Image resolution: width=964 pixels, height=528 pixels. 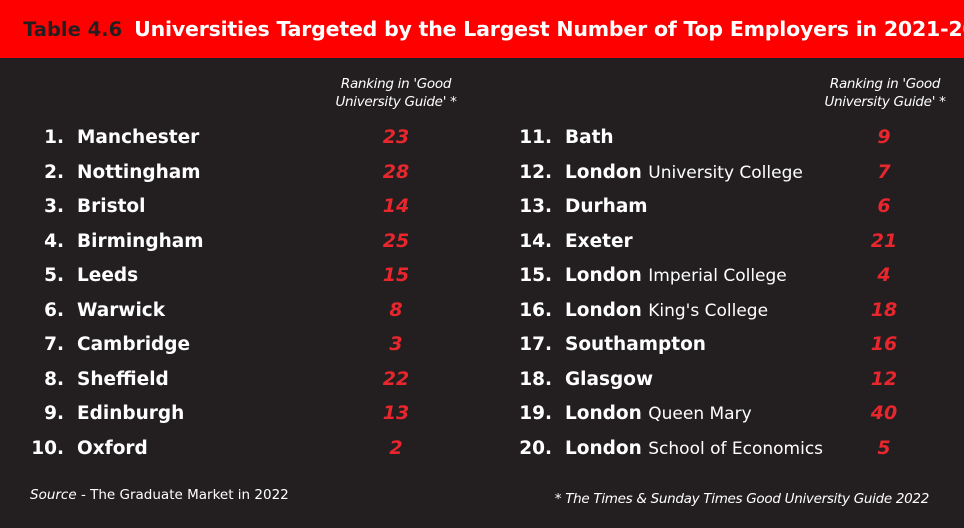 What do you see at coordinates (138, 137) in the screenshot?
I see `university-name: Manchester` at bounding box center [138, 137].